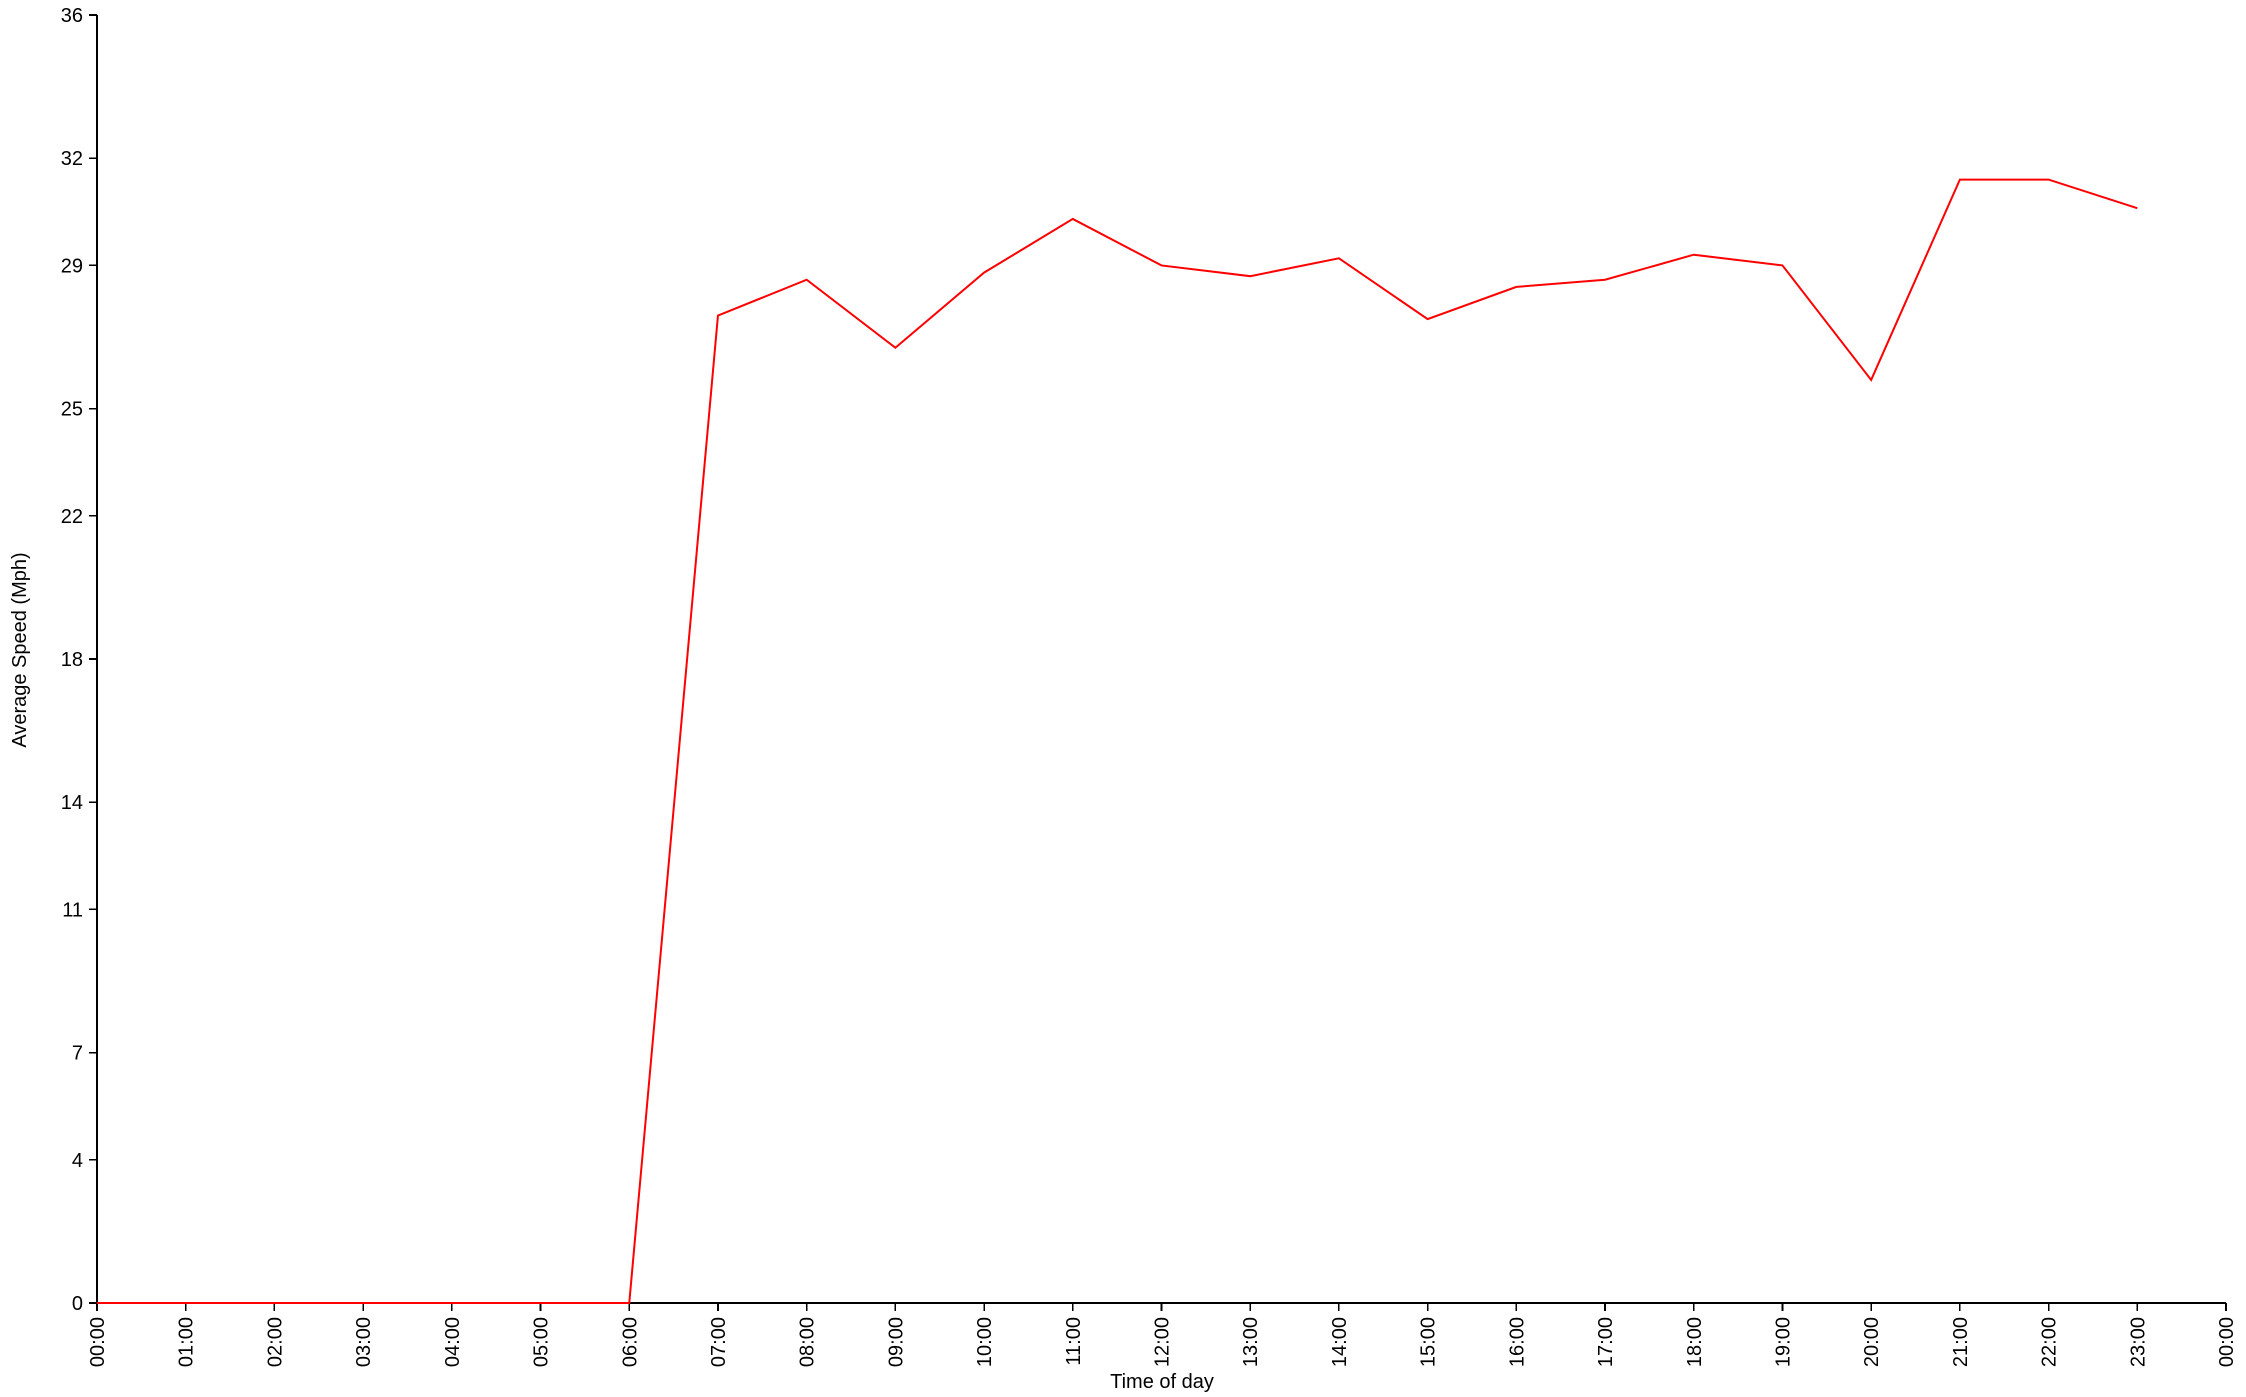 The image size is (2246, 1397). Describe the element at coordinates (1783, 1342) in the screenshot. I see `x-tick-label: 19:00` at that location.